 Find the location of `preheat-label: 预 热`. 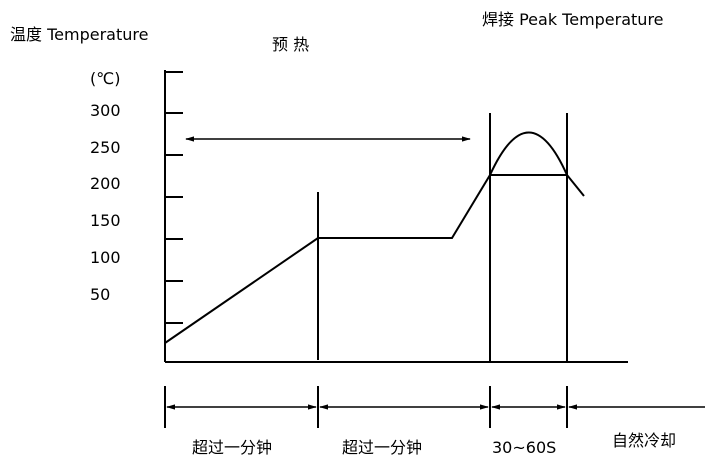

preheat-label: 预 热 is located at coordinates (291, 44).